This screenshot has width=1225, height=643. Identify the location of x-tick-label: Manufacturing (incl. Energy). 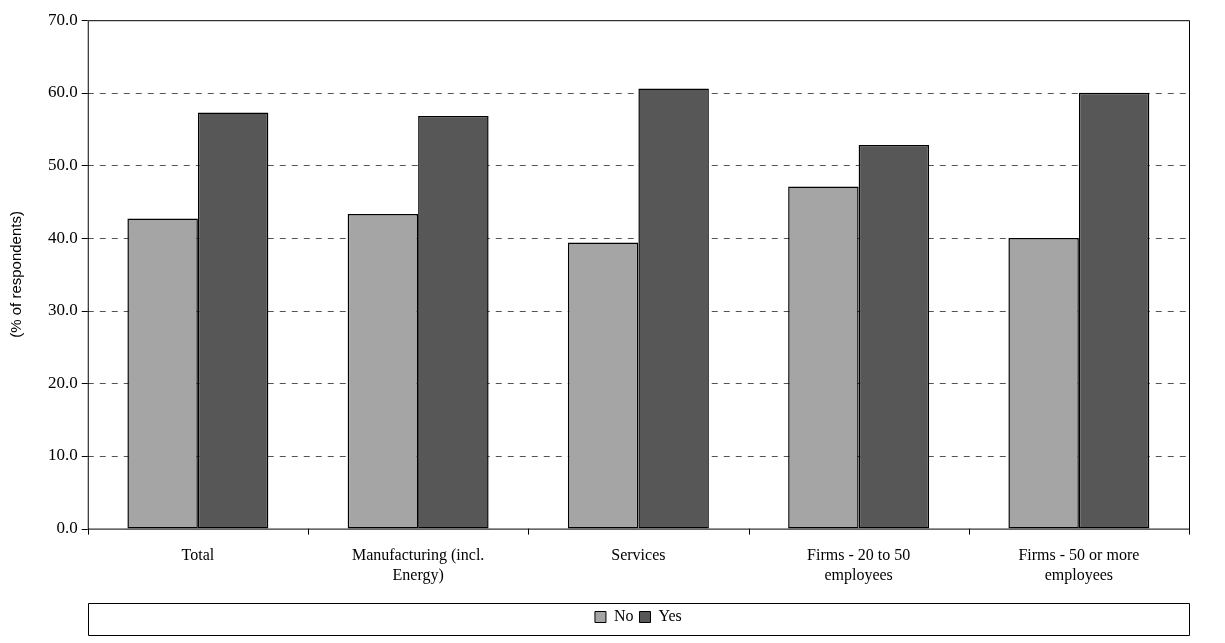
(418, 565).